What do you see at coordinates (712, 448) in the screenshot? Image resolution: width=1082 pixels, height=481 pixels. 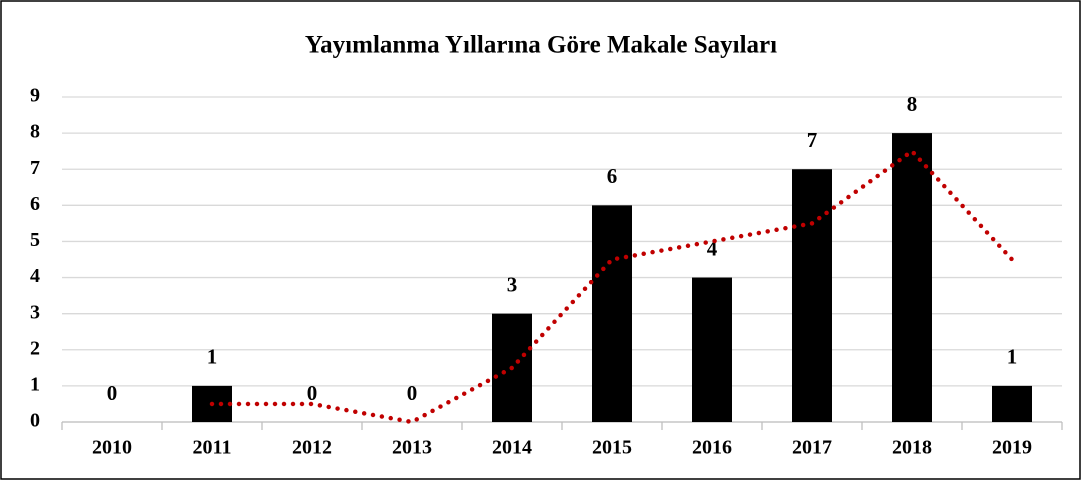 I see `x-tick-label: 2016` at bounding box center [712, 448].